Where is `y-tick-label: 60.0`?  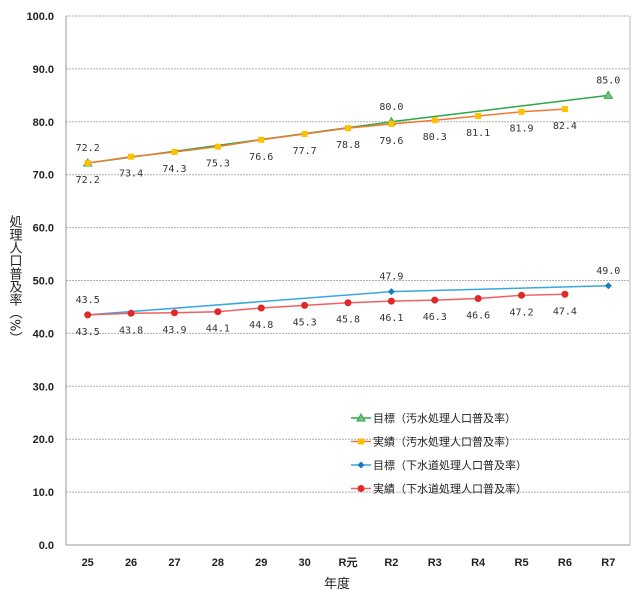
y-tick-label: 60.0 is located at coordinates (43, 229).